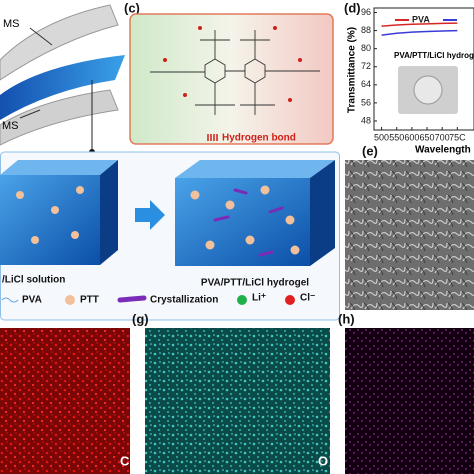 This screenshot has height=474, width=474. I want to click on x-tick-label: 75C, so click(457, 137).